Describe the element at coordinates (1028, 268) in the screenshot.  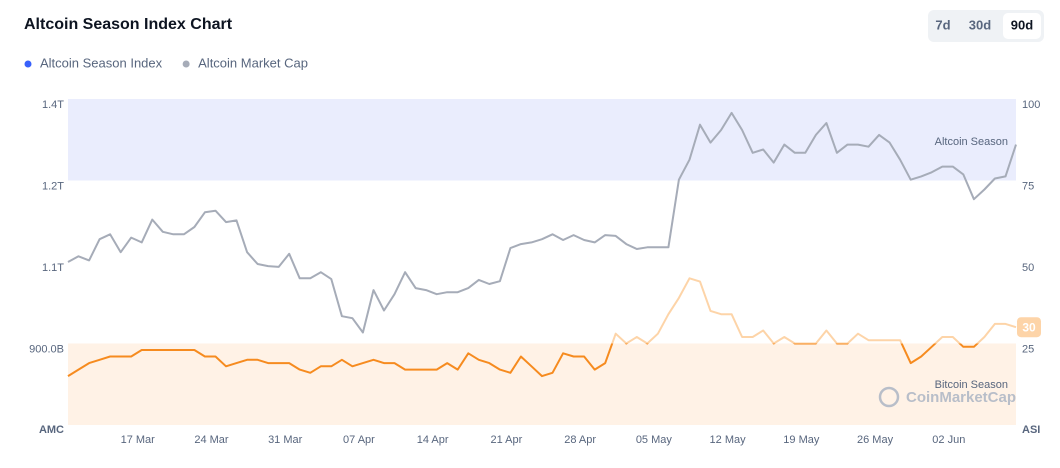
I see `y2-tick-label: 50` at that location.